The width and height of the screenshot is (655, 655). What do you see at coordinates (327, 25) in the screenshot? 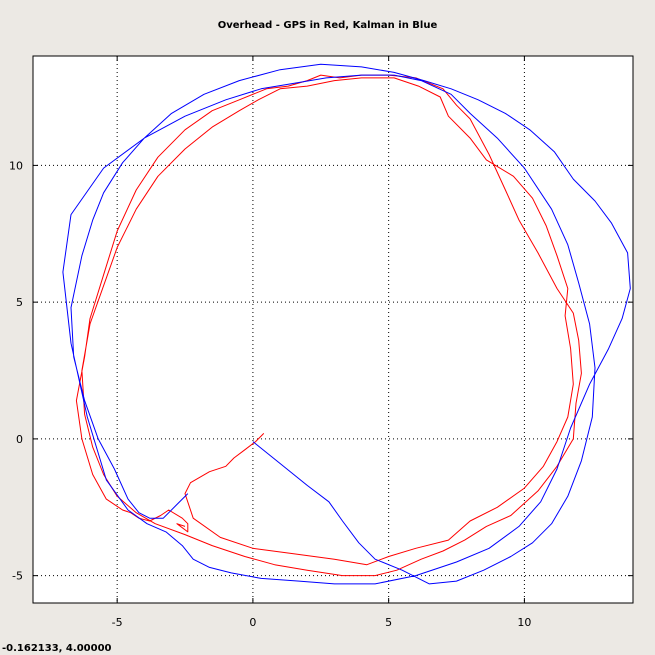
I see `chart-title: Overhead - GPS in Red, Kalman in Blue` at bounding box center [327, 25].